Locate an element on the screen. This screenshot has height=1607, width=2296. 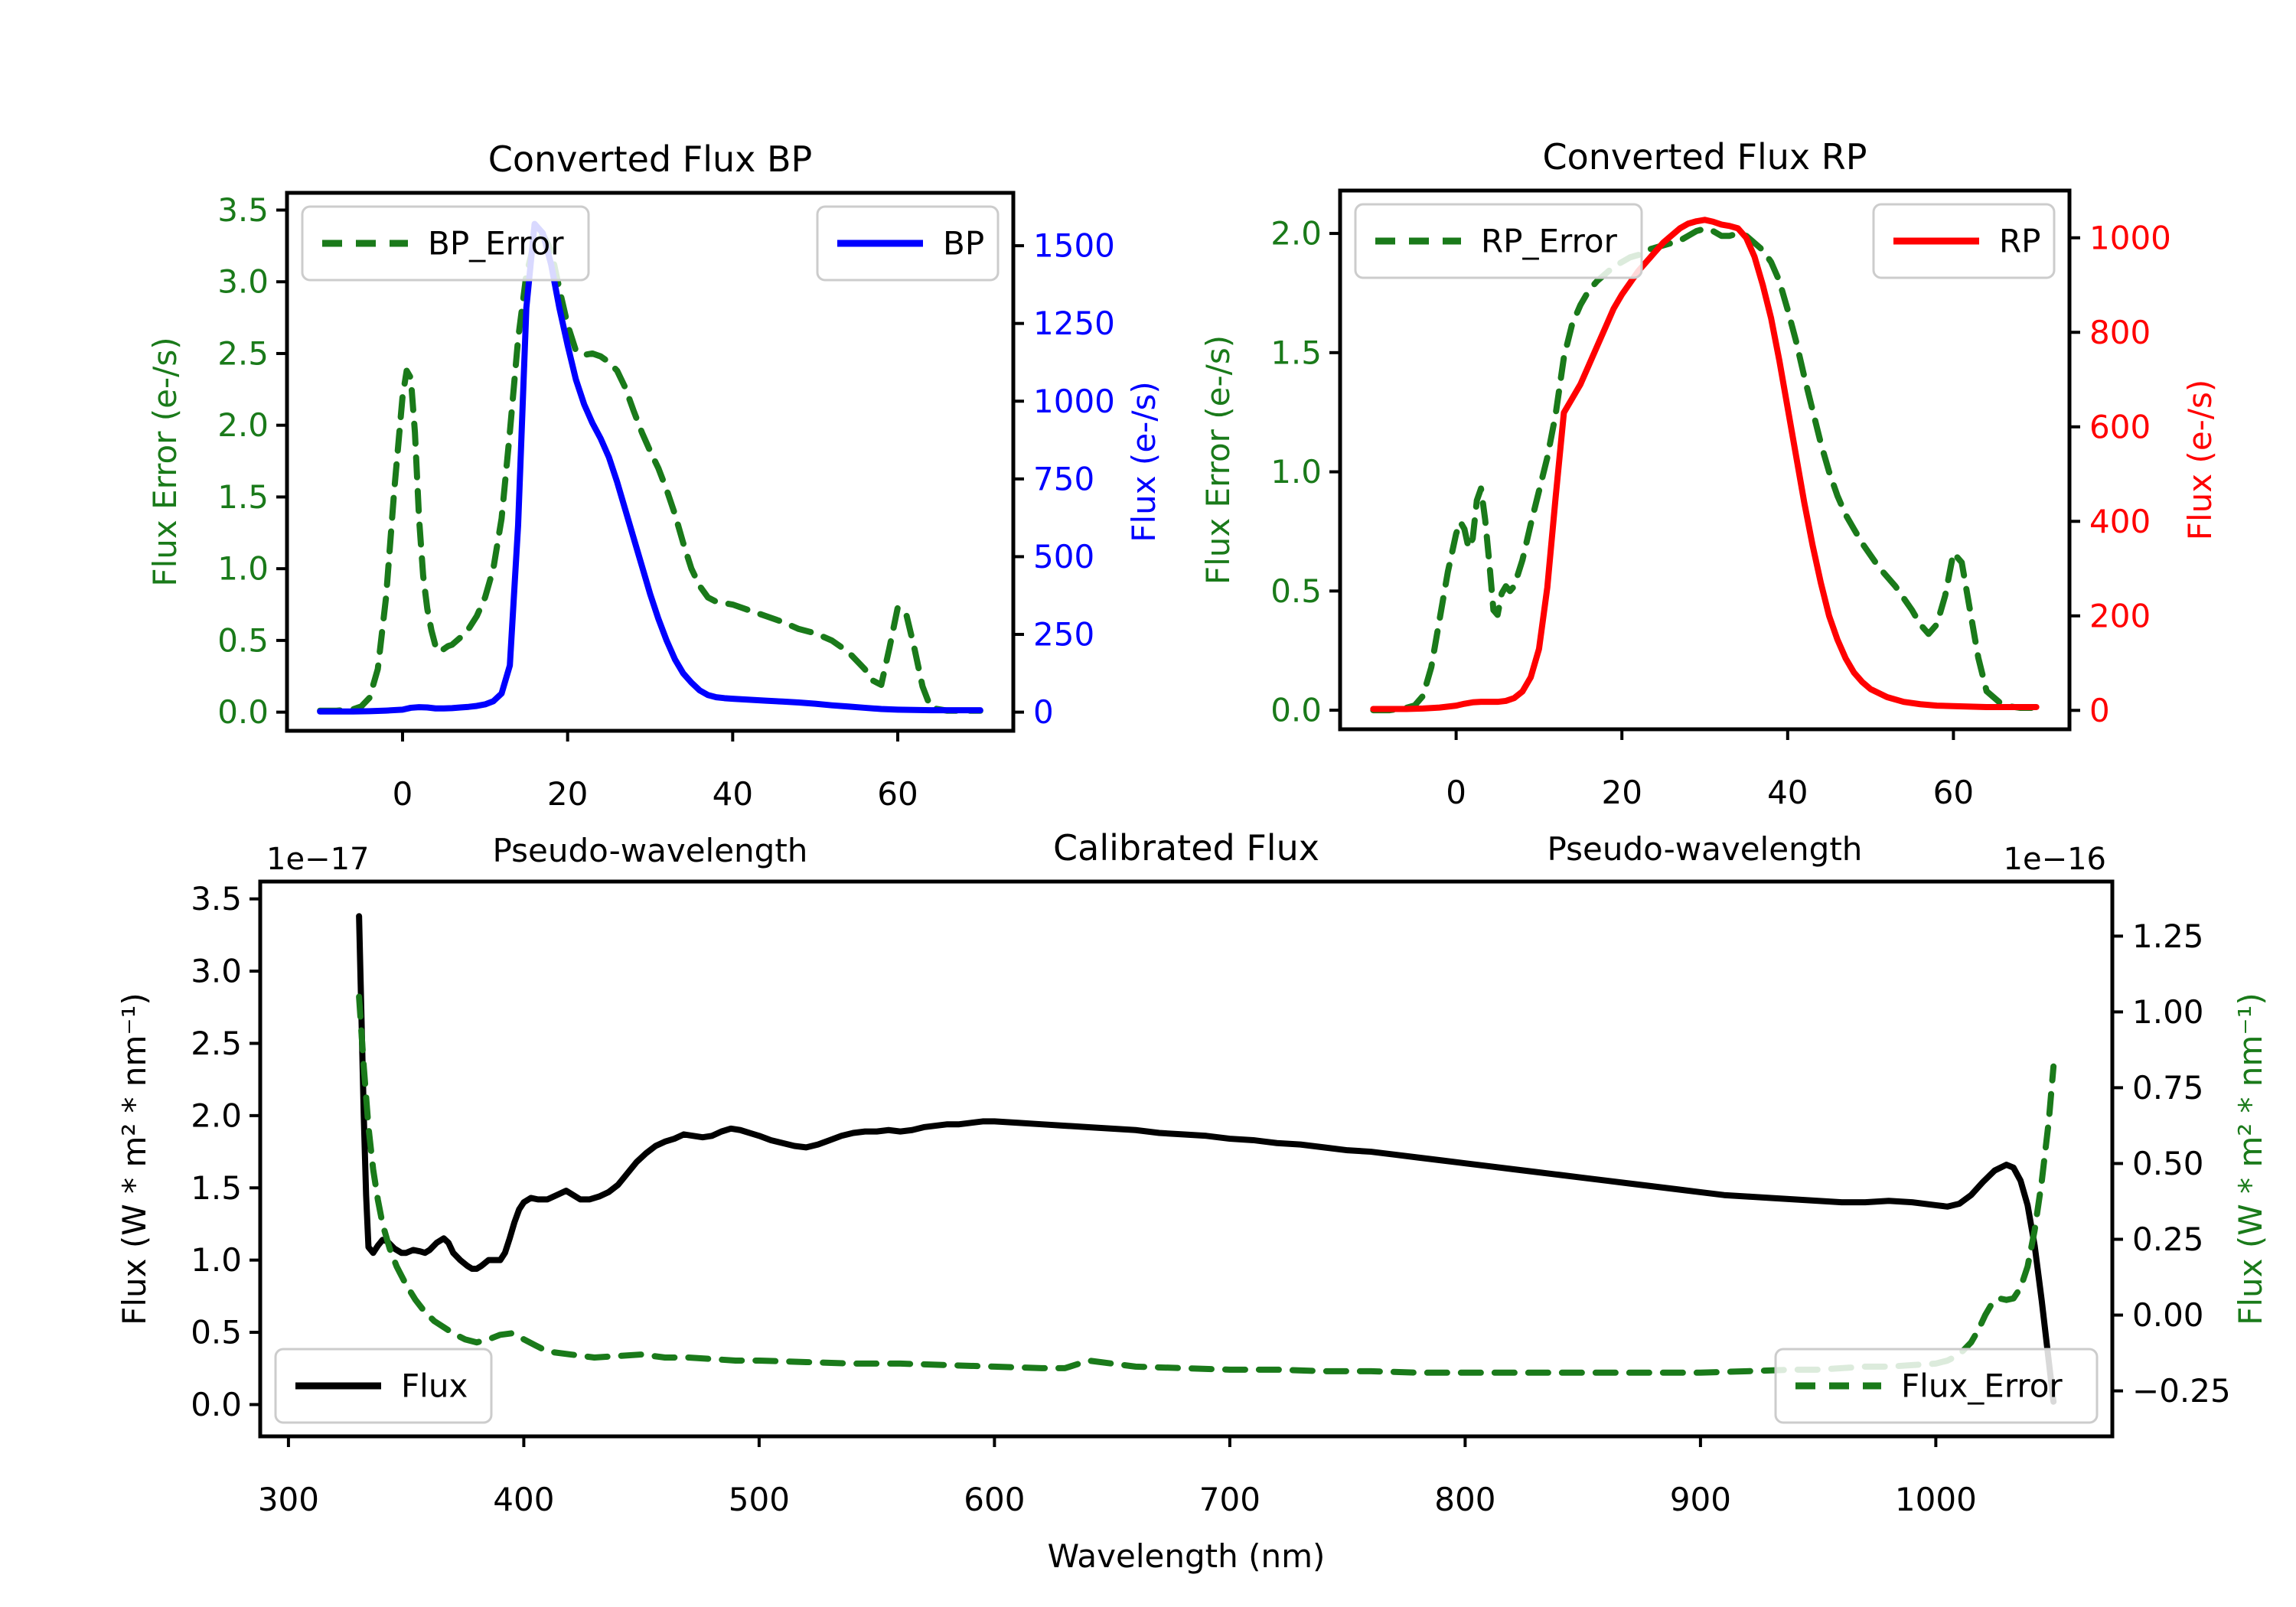
ytick-label-right: 750 is located at coordinates (1063, 479).